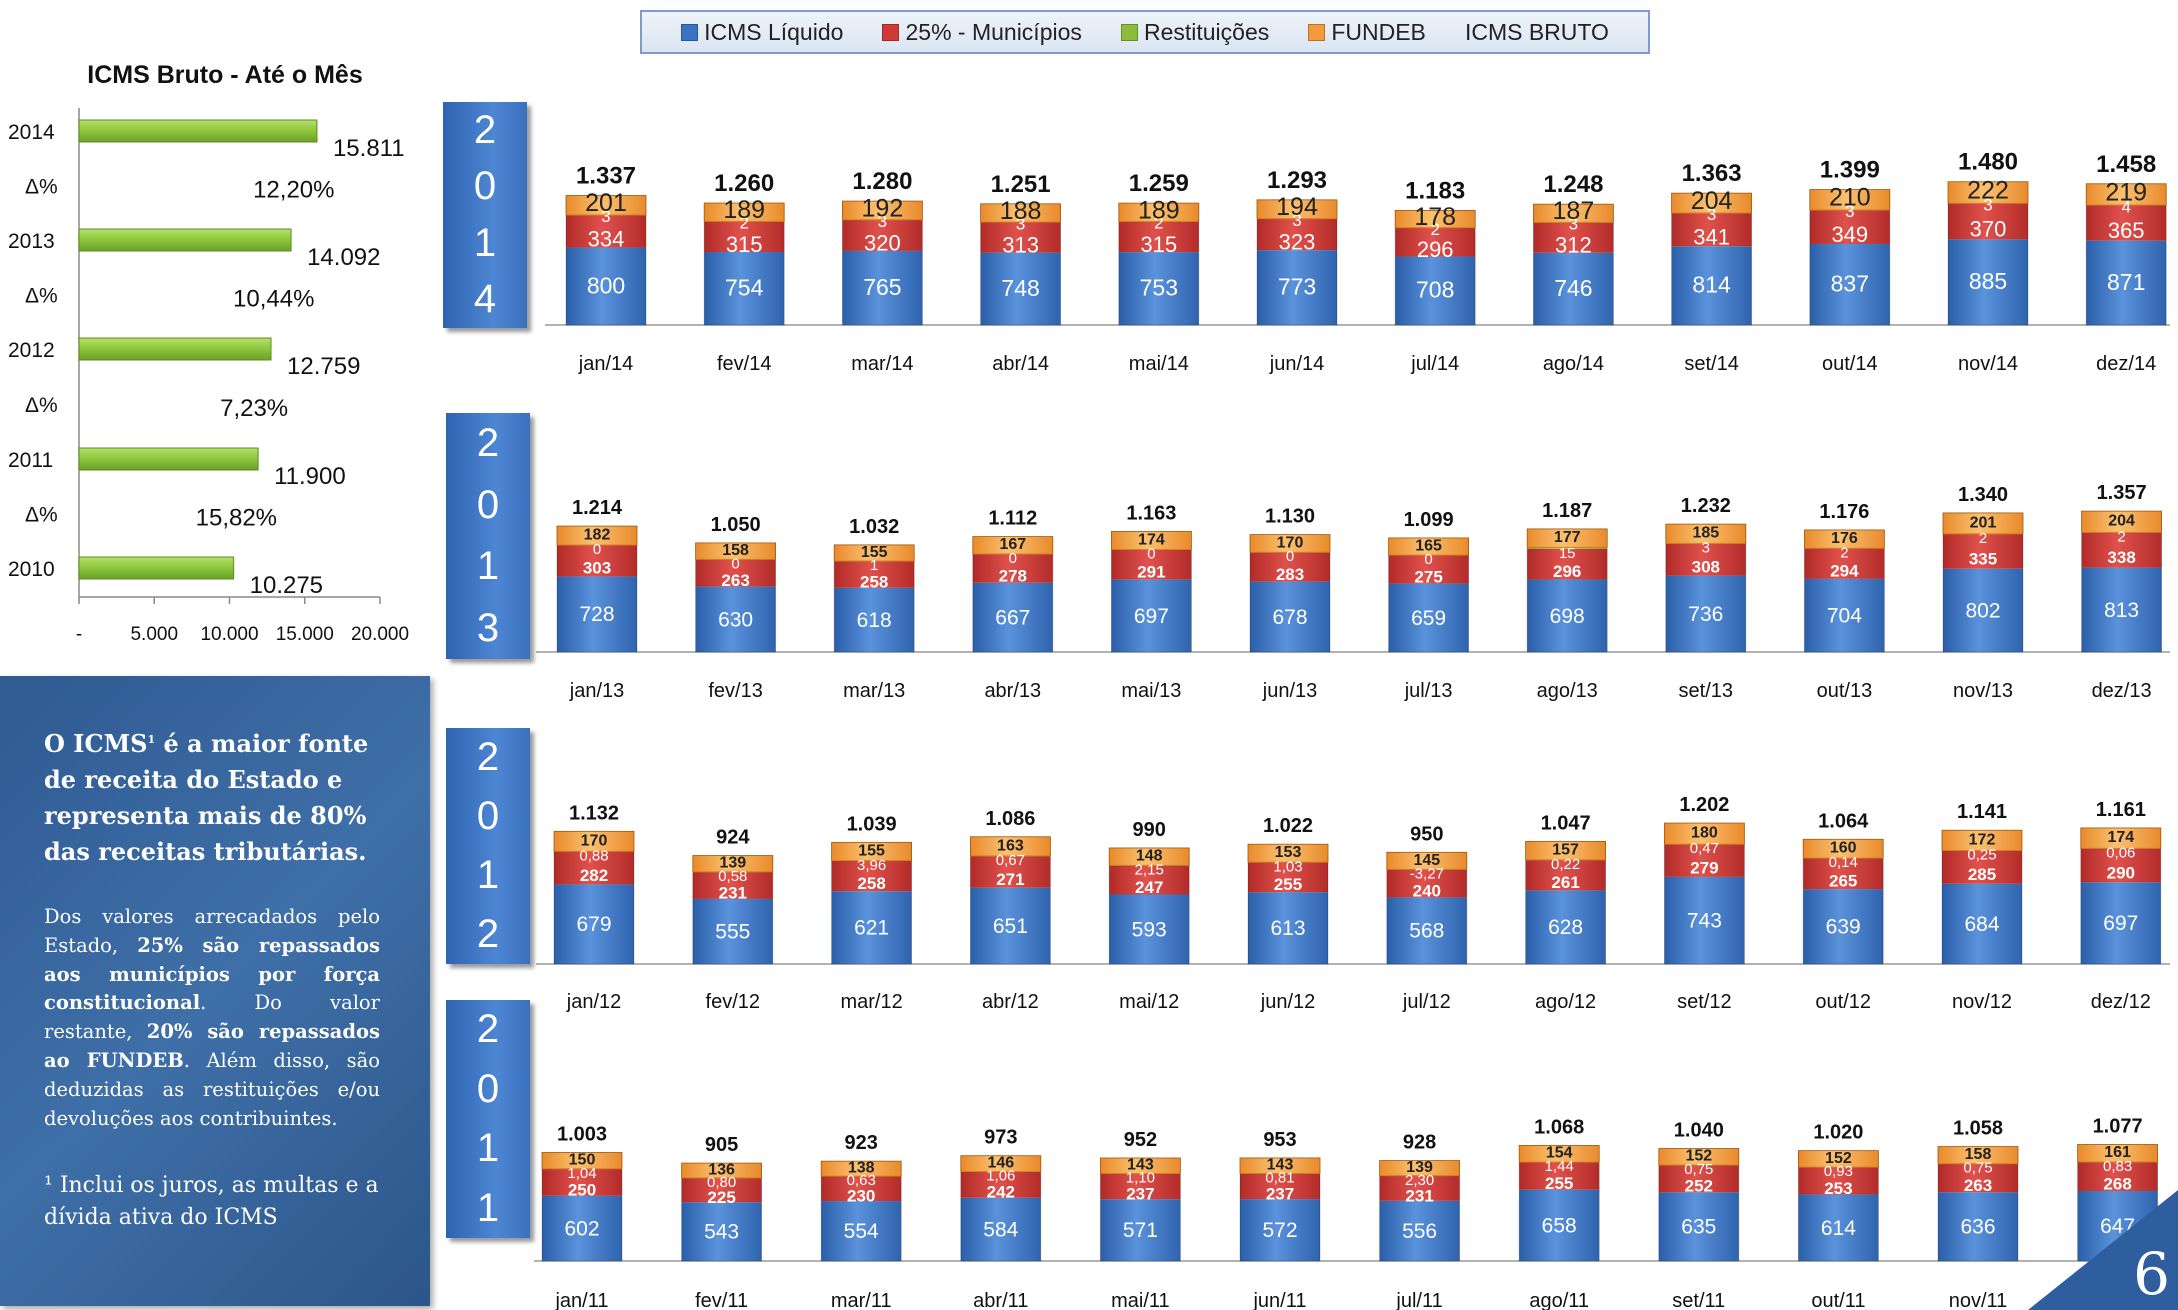 The image size is (2178, 1310). What do you see at coordinates (1317, 32) in the screenshot?
I see `legend-swatch-orange` at bounding box center [1317, 32].